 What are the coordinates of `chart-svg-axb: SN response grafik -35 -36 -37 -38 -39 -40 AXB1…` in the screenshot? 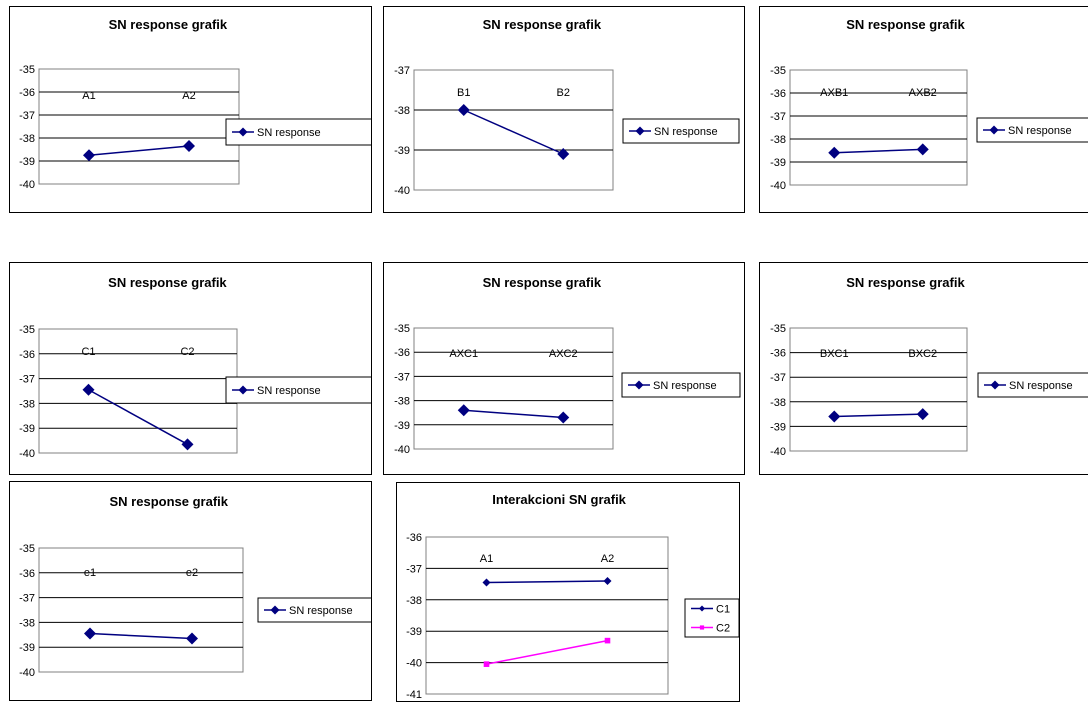 It's located at (929, 104).